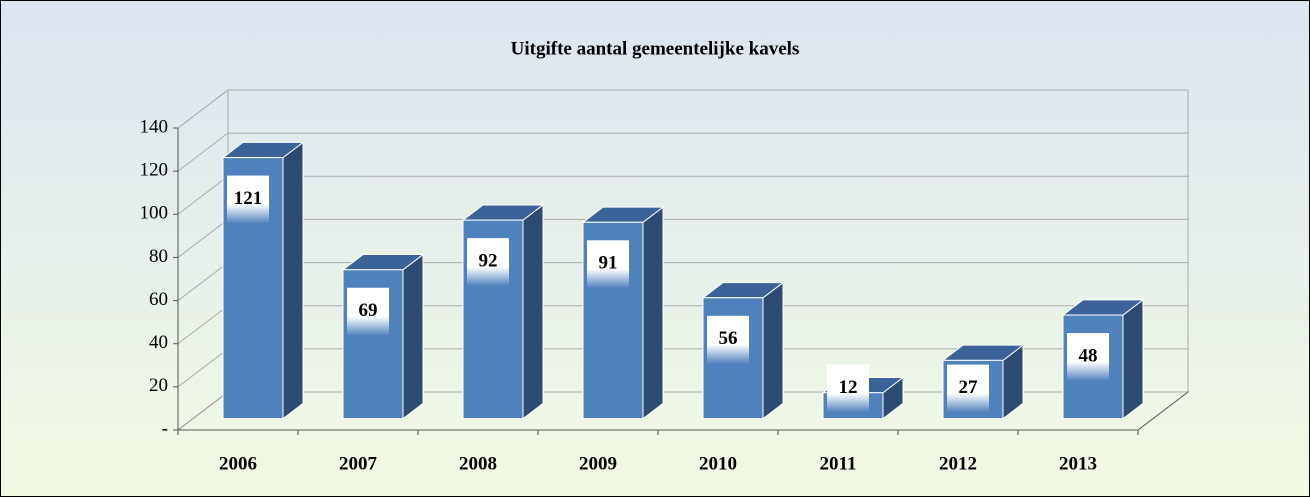 Image resolution: width=1310 pixels, height=497 pixels. I want to click on value-label: 48, so click(1088, 355).